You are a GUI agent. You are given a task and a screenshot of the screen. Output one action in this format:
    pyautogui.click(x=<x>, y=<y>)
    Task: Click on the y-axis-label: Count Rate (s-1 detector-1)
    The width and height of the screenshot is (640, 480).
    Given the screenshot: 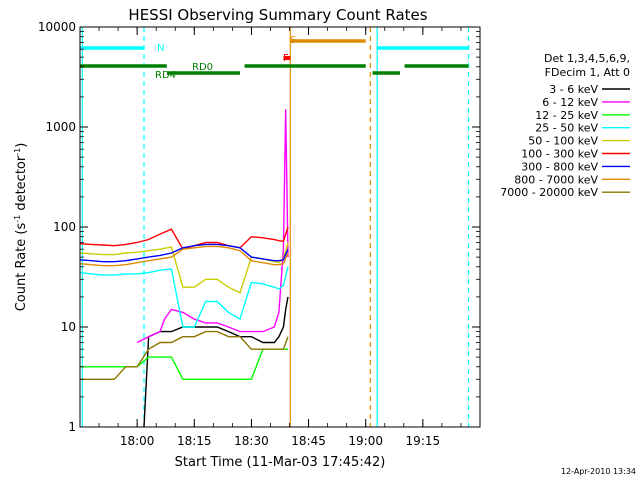 What is the action you would take?
    pyautogui.click(x=21, y=227)
    